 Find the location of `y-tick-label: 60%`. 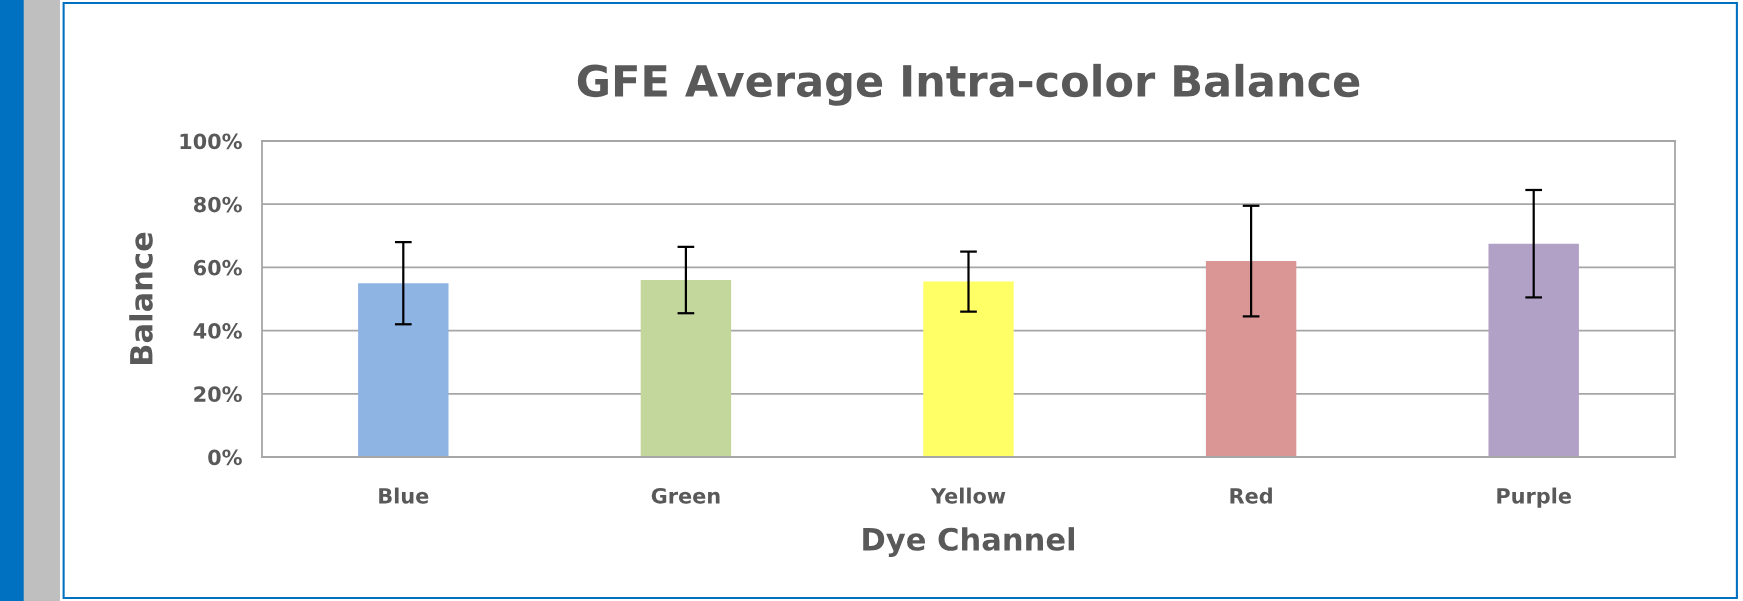

y-tick-label: 60% is located at coordinates (217, 267).